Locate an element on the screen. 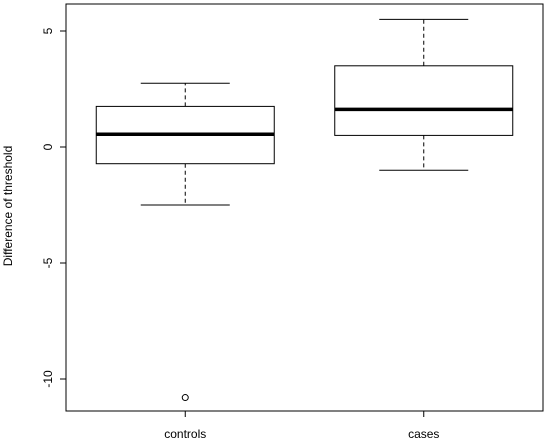 The image size is (550, 447). box-cases is located at coordinates (424, 94).